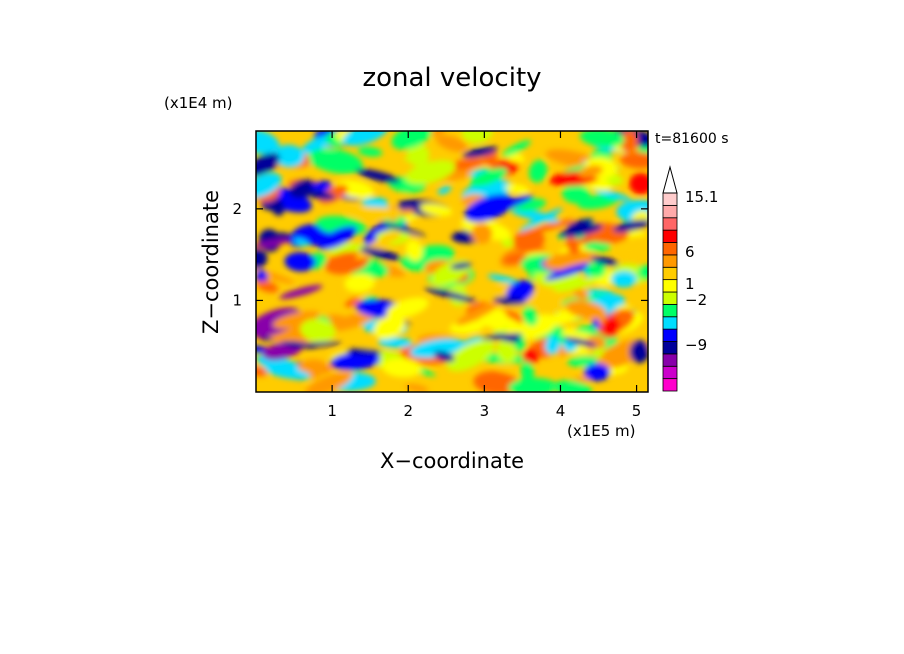 The image size is (904, 654). Describe the element at coordinates (637, 411) in the screenshot. I see `x-tick-label: 5` at that location.